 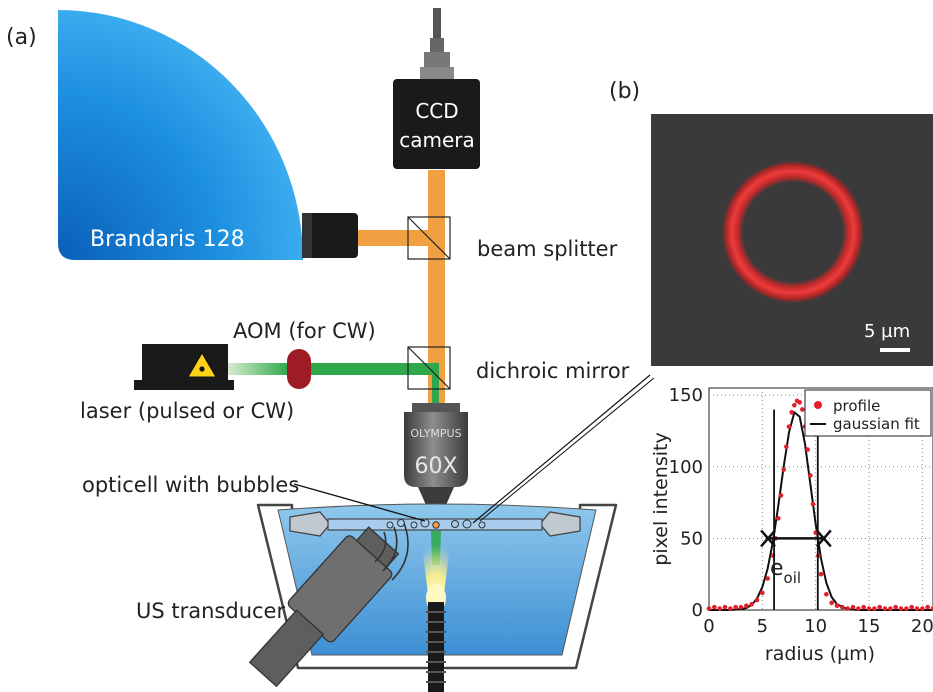 I want to click on series-layer, so click(x=819, y=504).